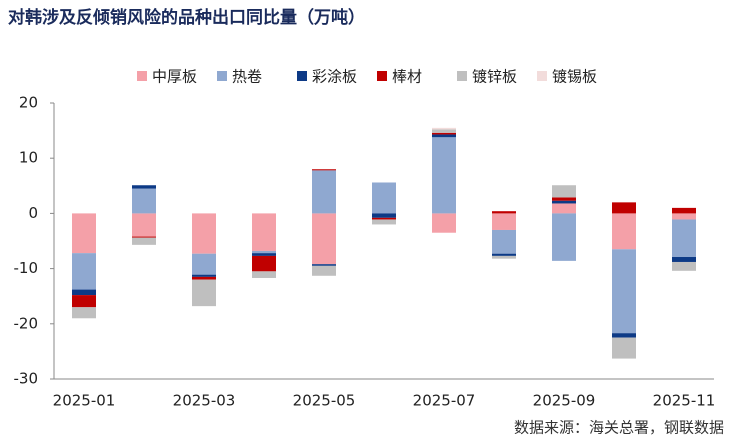 The width and height of the screenshot is (732, 443). I want to click on legend-label: 彩涂板, so click(334, 77).